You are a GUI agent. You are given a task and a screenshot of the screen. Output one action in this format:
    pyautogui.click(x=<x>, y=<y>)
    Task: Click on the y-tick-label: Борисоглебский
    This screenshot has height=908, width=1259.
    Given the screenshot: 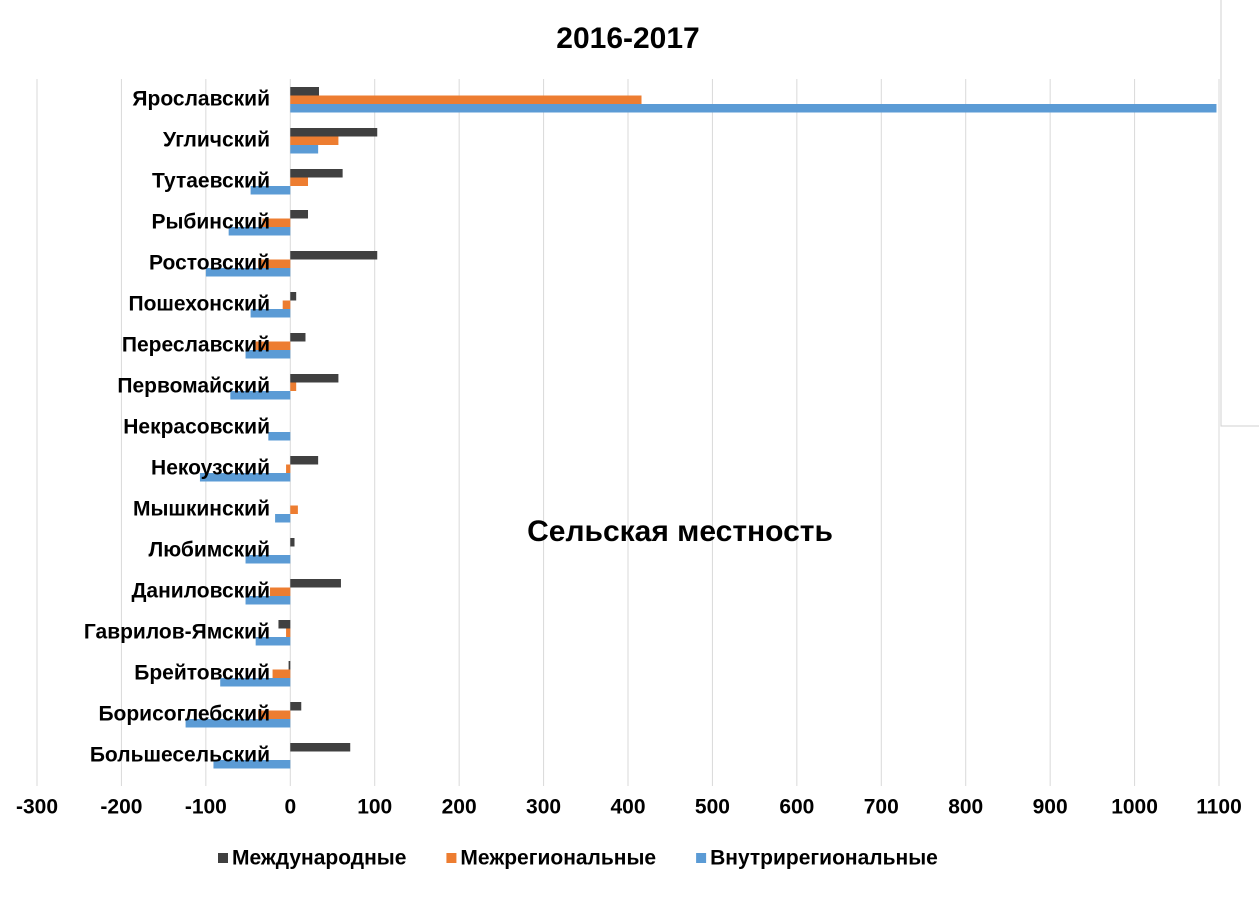 What is the action you would take?
    pyautogui.click(x=184, y=713)
    